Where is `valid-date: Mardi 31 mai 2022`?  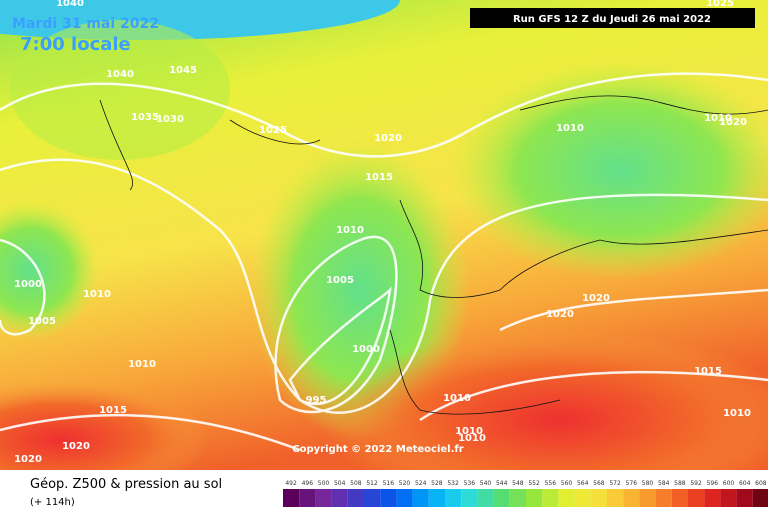 valid-date: Mardi 31 mai 2022 is located at coordinates (85, 24).